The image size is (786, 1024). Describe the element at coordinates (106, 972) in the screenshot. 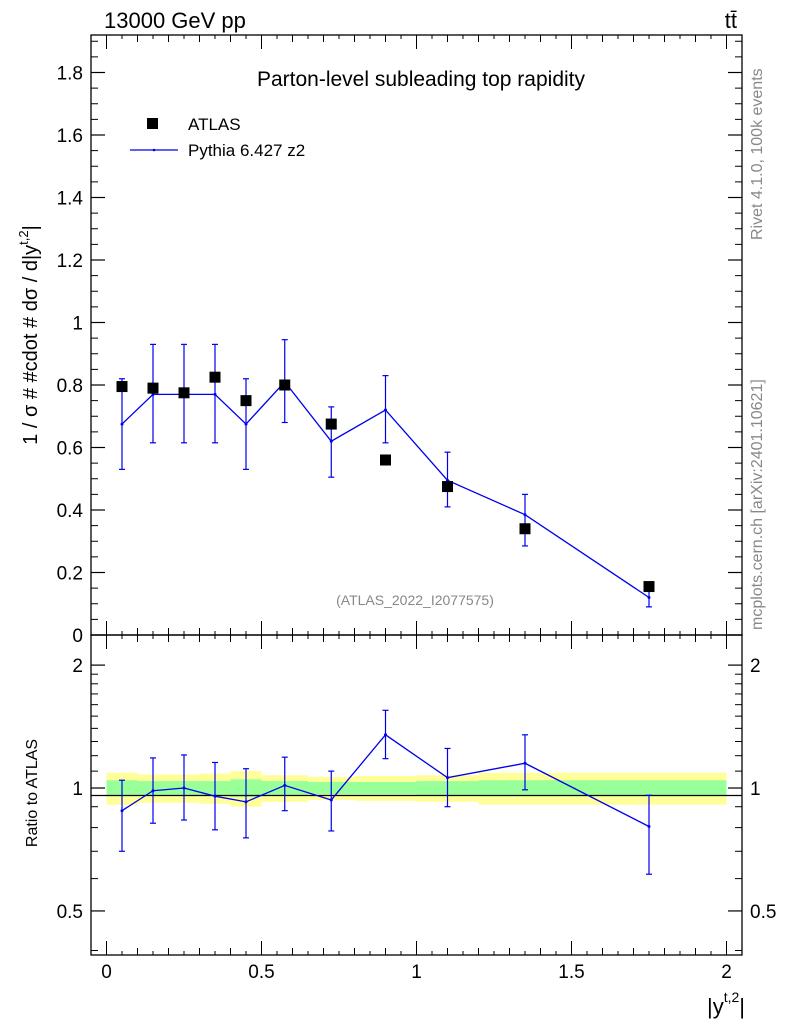

I see `x-tick-label: 0` at that location.